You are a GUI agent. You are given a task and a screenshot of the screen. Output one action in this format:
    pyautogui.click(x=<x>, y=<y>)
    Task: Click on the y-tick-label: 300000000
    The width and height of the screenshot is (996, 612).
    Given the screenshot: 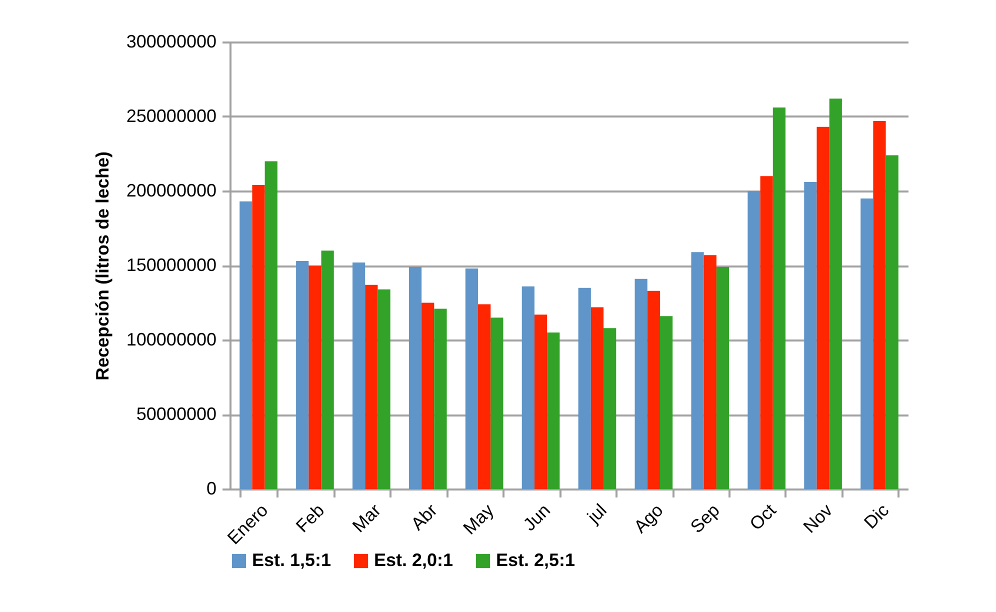 What is the action you would take?
    pyautogui.click(x=171, y=42)
    